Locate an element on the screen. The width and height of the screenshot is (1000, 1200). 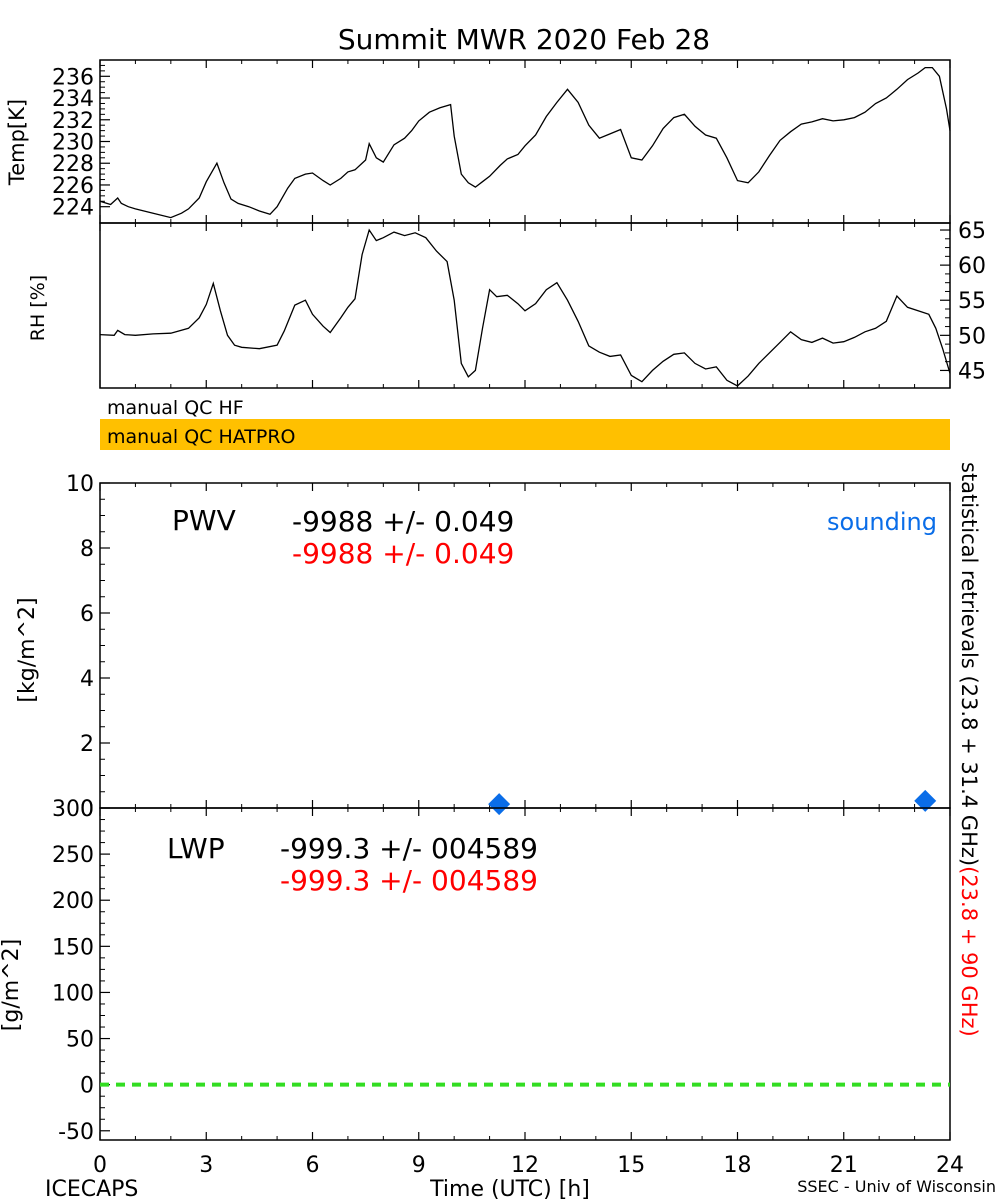
rh-ytick-label-3: 60 is located at coordinates (972, 266).